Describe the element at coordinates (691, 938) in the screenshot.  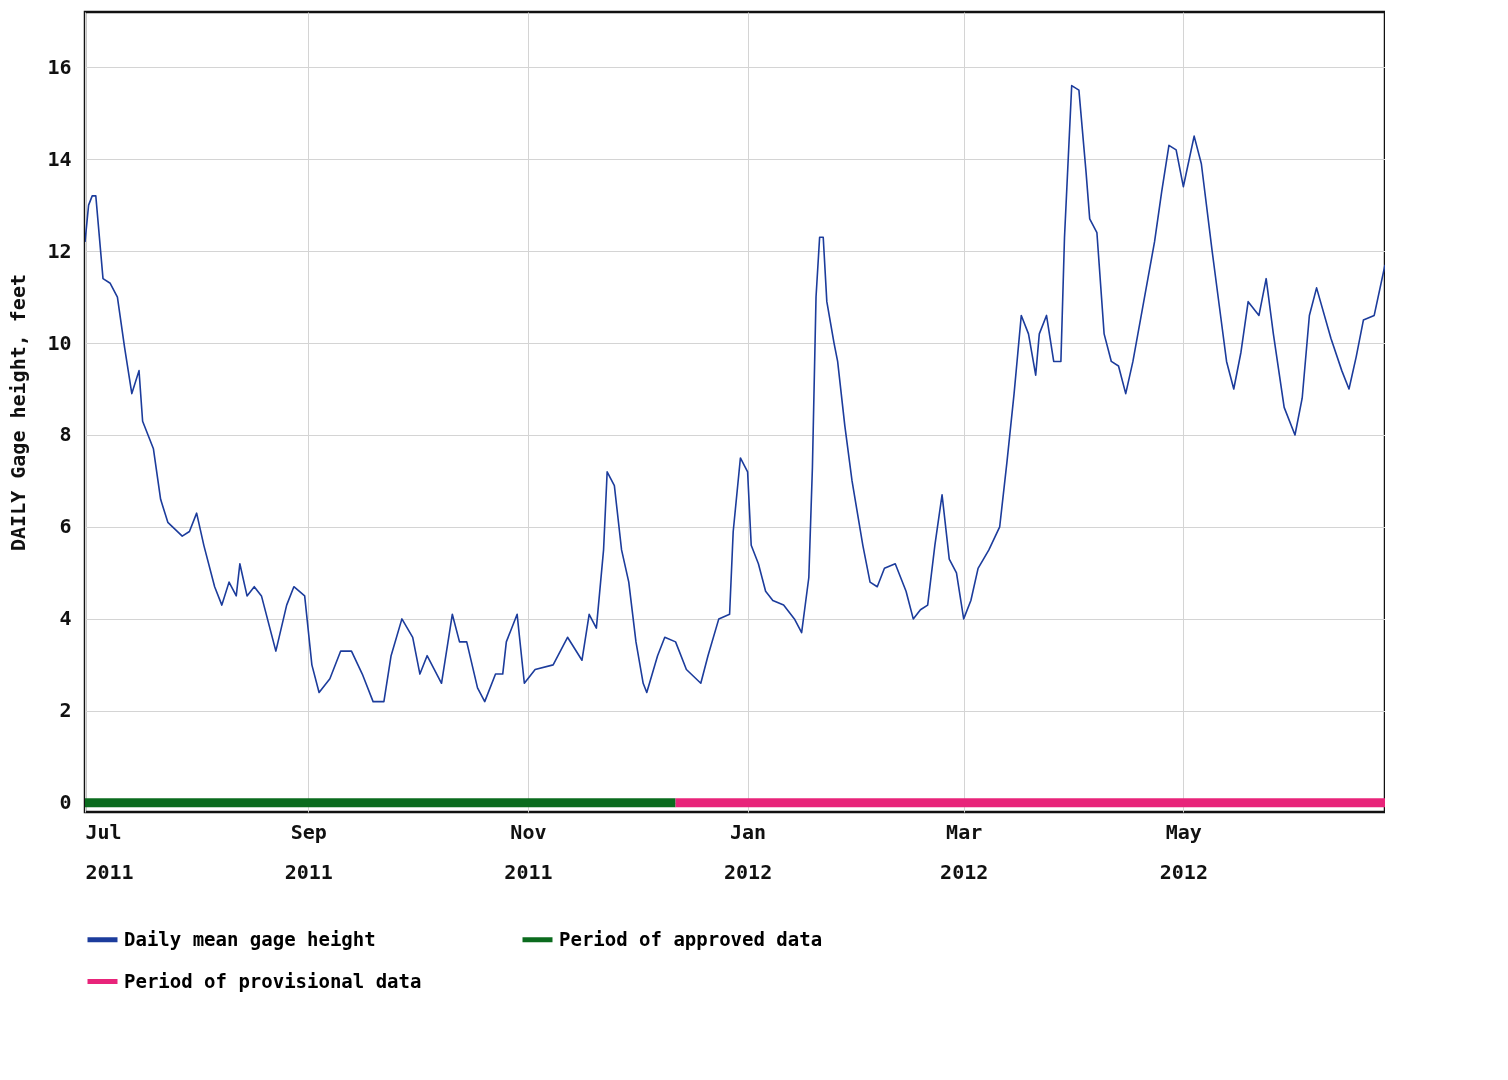
I see `legend-label: Period of approved data` at that location.